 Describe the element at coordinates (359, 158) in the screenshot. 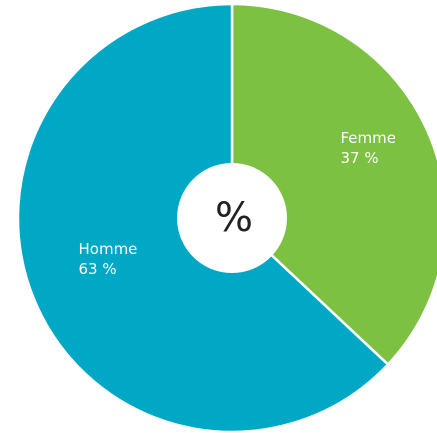

I see `slice-value-label: 37 %` at that location.